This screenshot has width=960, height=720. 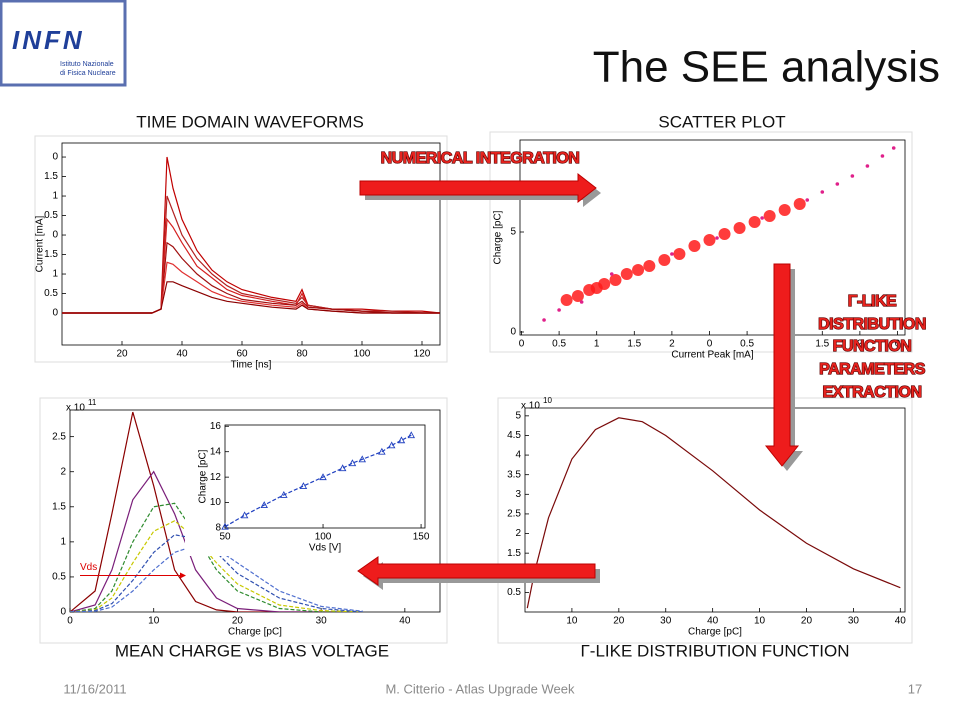 I want to click on annotation: Vds, so click(x=88, y=567).